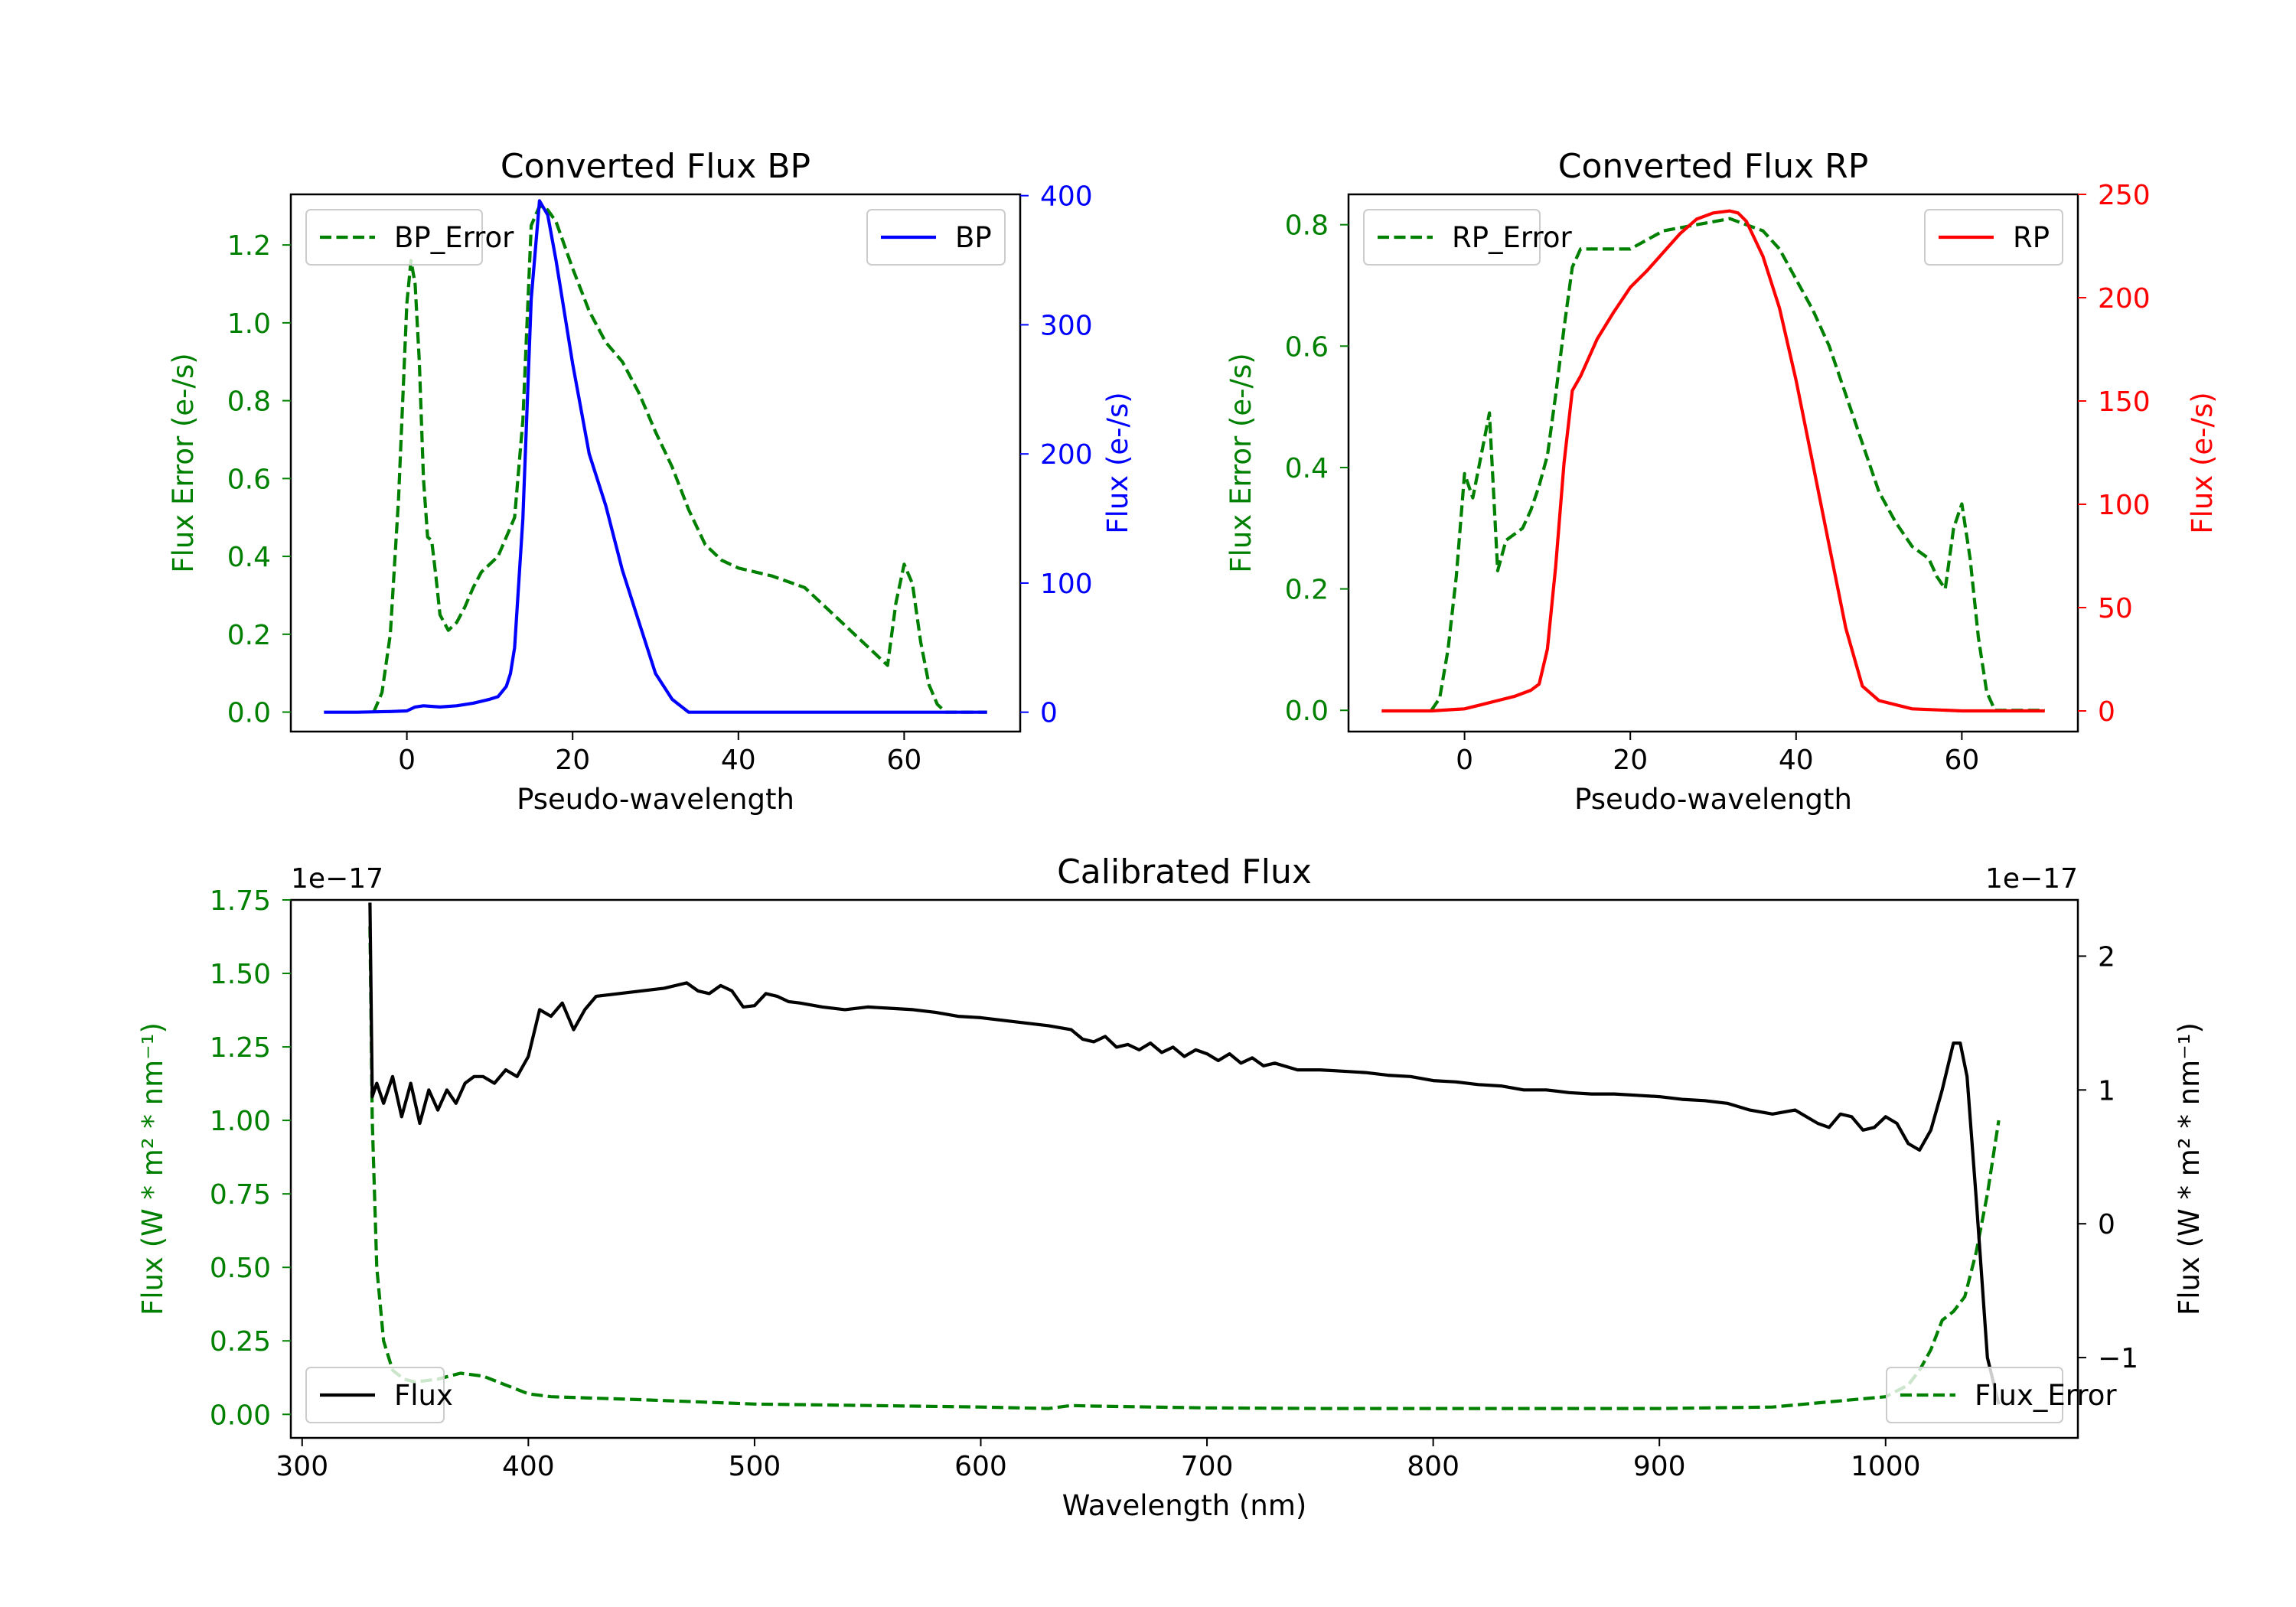 The height and width of the screenshot is (1607, 2296). Describe the element at coordinates (249, 246) in the screenshot. I see `y-left-tick-label: 1.2` at that location.